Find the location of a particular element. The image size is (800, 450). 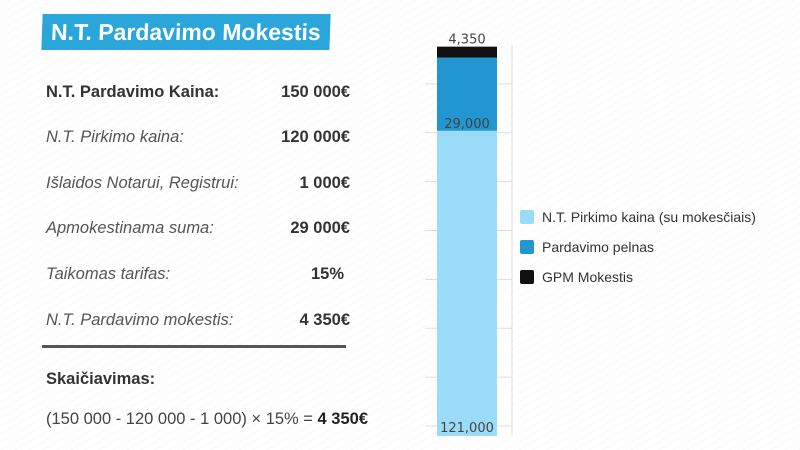

row-value: 4 350€ is located at coordinates (324, 319).